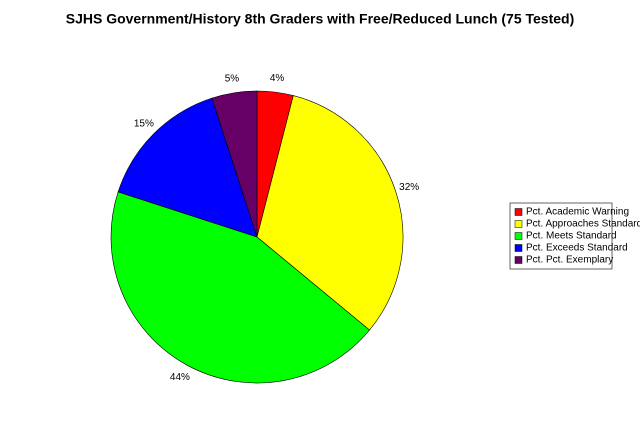 This screenshot has width=640, height=430. I want to click on legend-label: Pct. Exceeds Standard, so click(577, 248).